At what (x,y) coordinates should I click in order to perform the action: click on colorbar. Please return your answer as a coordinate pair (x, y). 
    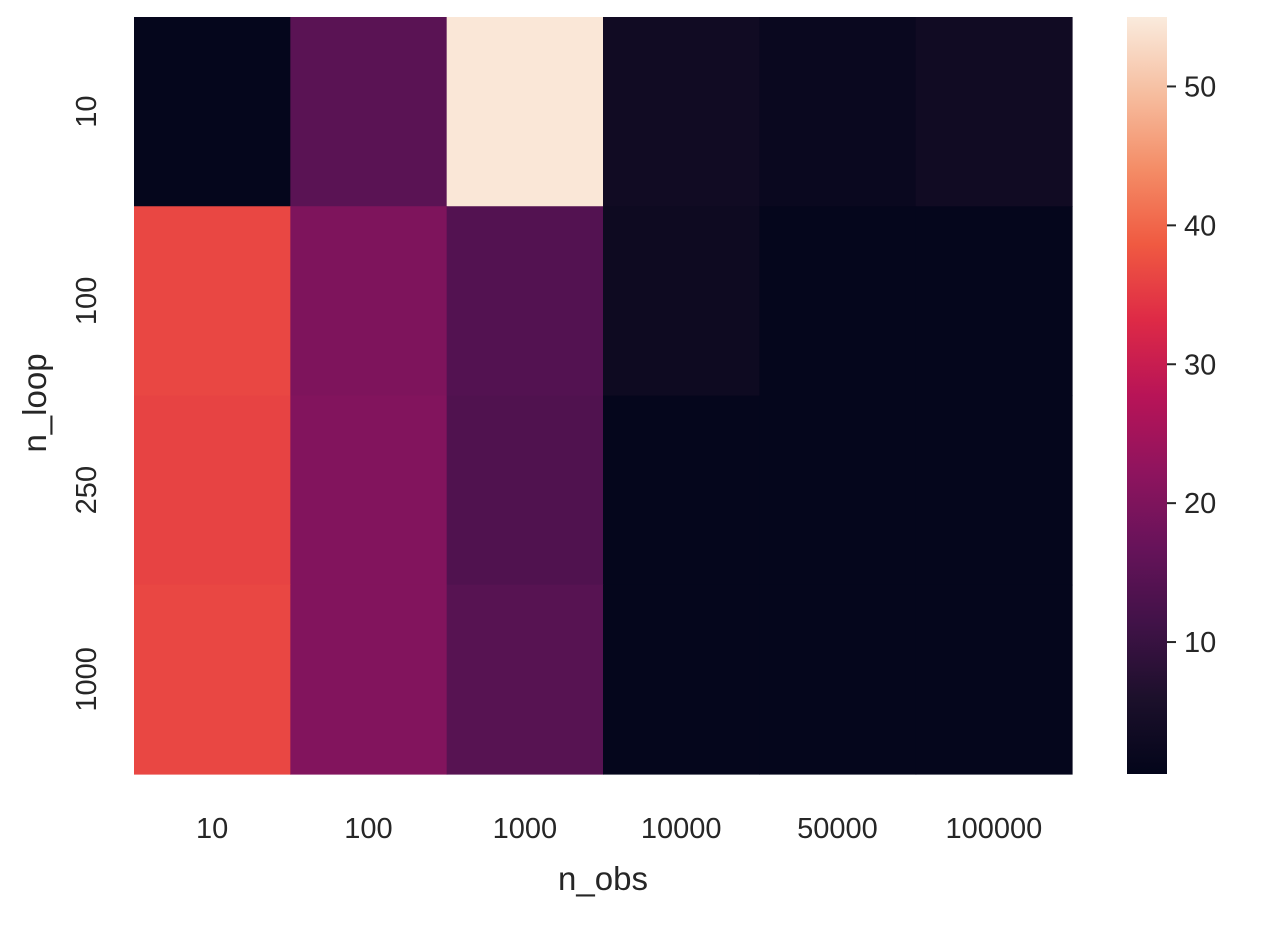
    Looking at the image, I should click on (1147, 395).